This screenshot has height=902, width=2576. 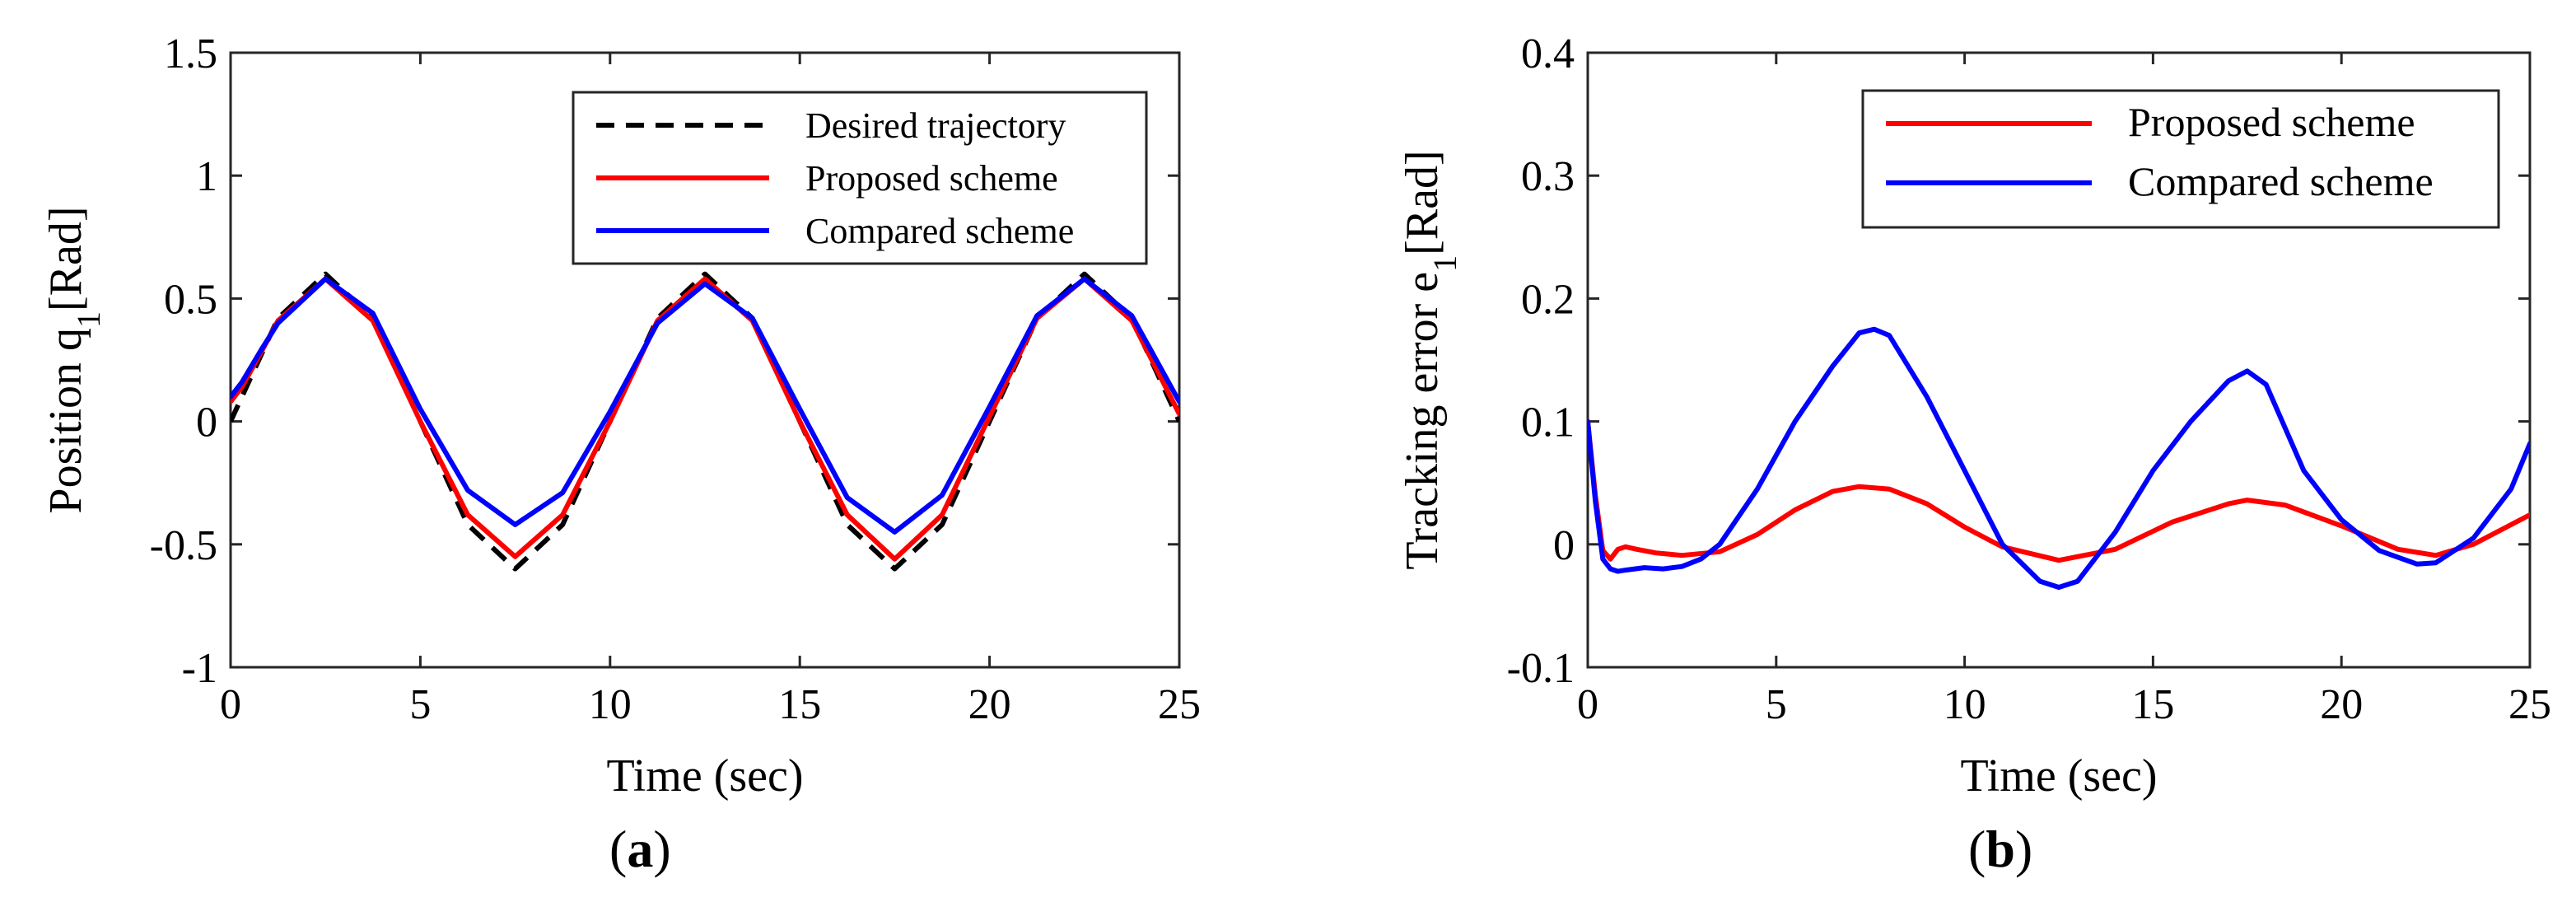 I want to click on caption-close-b: ), so click(x=2023, y=849).